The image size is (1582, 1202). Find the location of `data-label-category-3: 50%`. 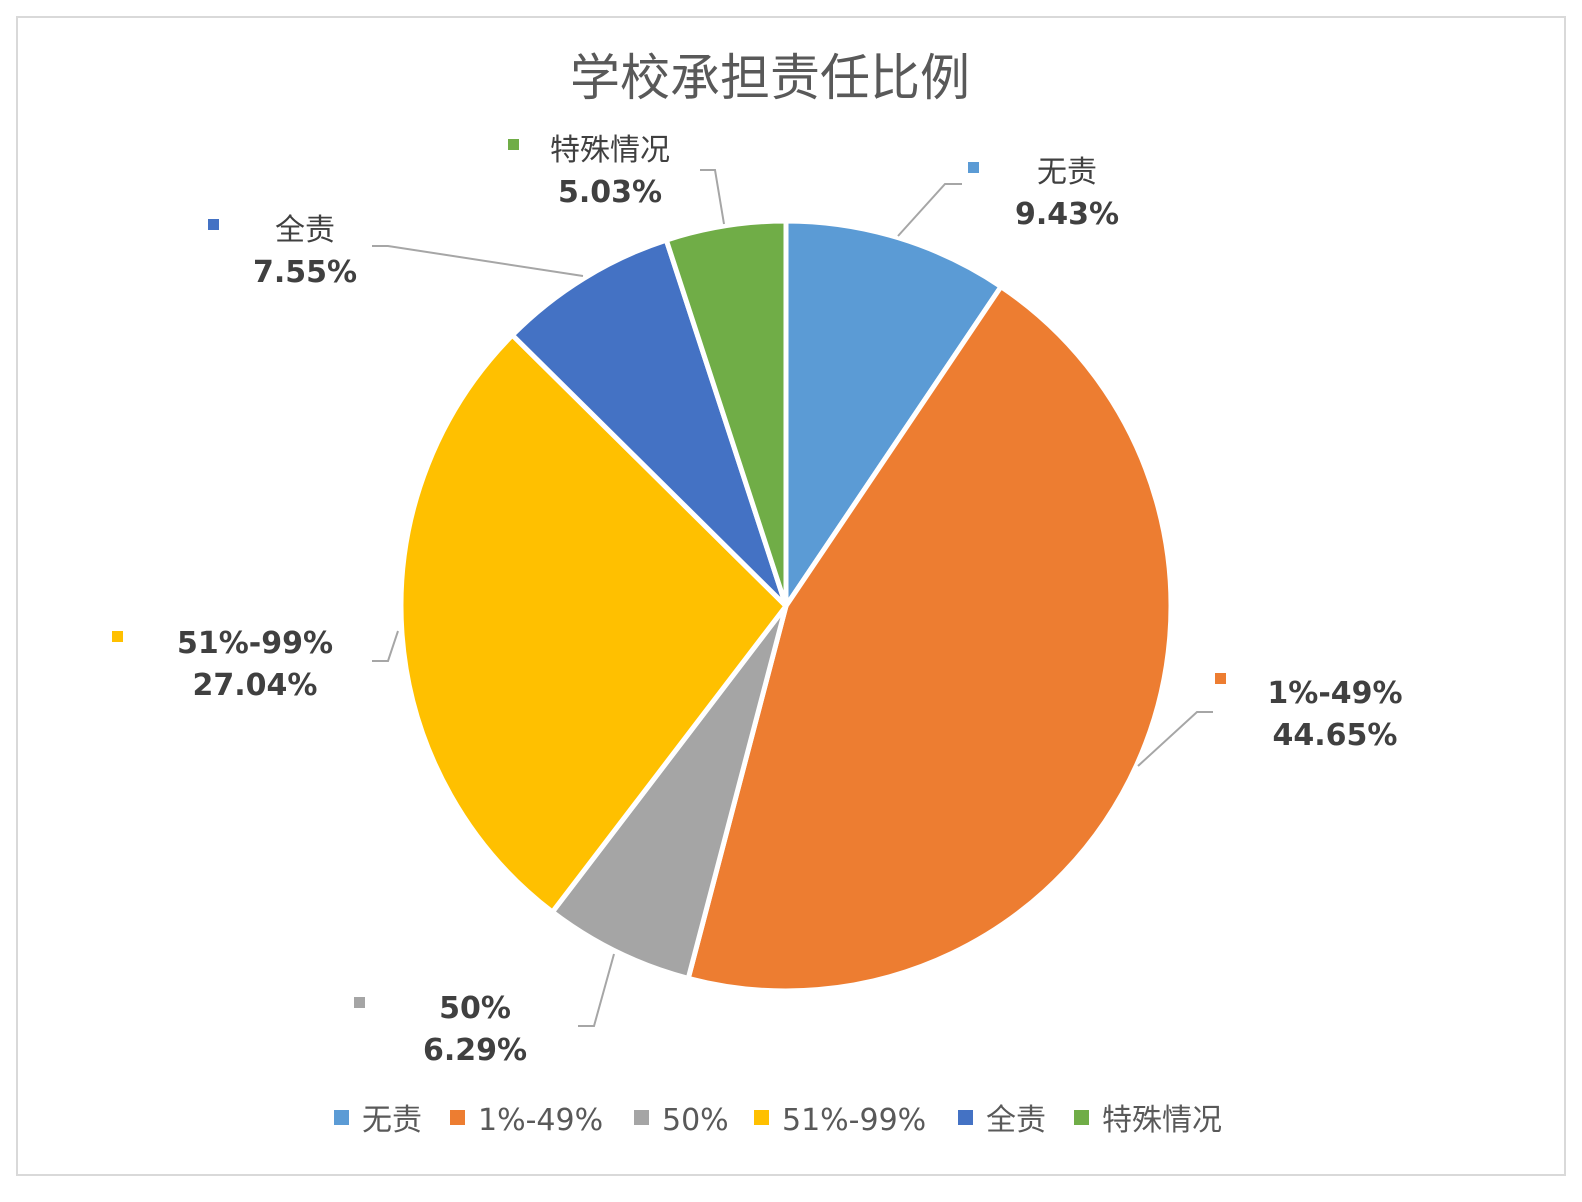

data-label-category-3: 50% is located at coordinates (475, 1008).